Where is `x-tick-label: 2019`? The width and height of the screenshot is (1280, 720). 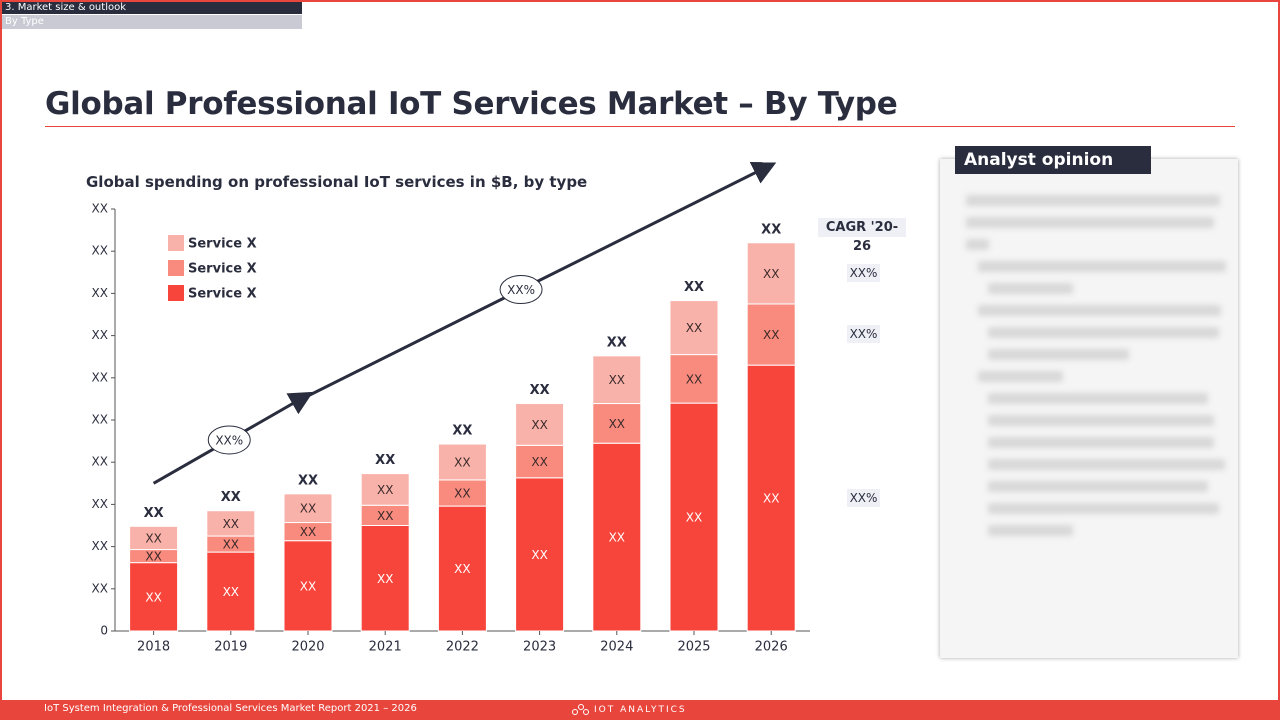
x-tick-label: 2019 is located at coordinates (230, 647).